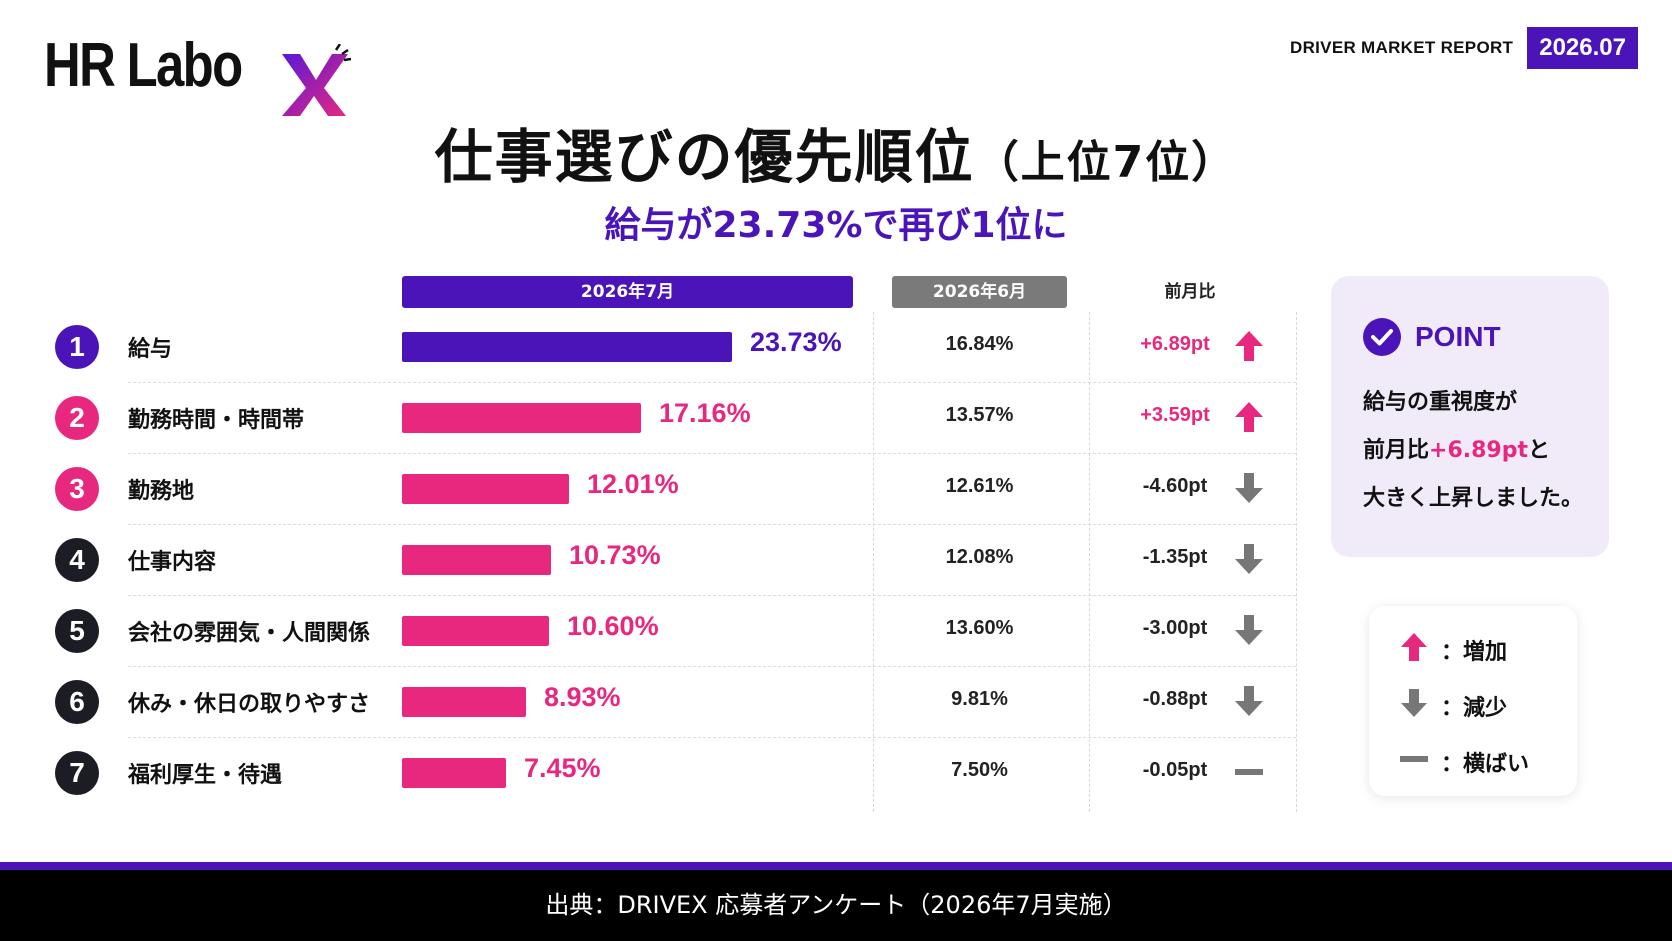  Describe the element at coordinates (1106, 162) in the screenshot. I see `title-suffix: （上位7位）` at that location.